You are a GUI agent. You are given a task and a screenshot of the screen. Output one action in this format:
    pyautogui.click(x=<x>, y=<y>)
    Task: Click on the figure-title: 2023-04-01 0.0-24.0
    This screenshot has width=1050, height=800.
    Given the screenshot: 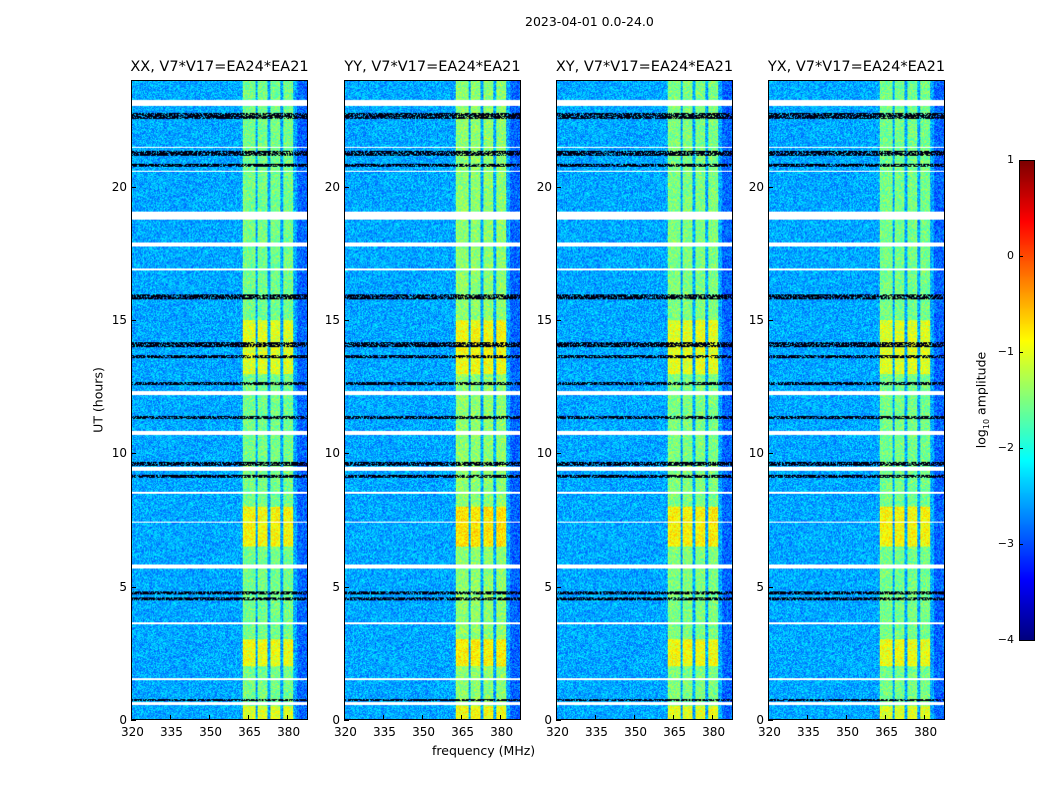 What is the action you would take?
    pyautogui.click(x=589, y=21)
    